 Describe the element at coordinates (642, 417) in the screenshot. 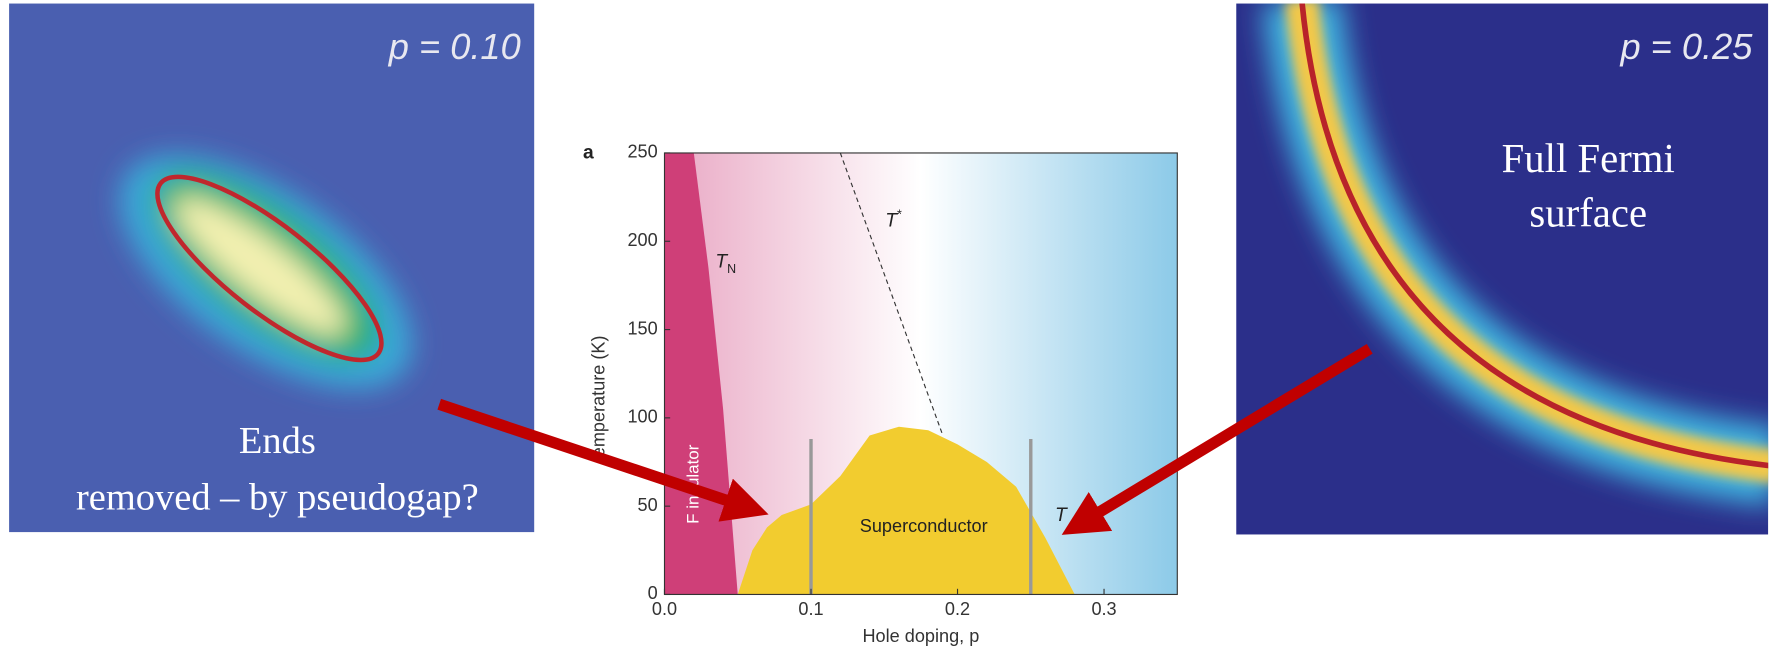

I see `y-tick-label: 100` at that location.